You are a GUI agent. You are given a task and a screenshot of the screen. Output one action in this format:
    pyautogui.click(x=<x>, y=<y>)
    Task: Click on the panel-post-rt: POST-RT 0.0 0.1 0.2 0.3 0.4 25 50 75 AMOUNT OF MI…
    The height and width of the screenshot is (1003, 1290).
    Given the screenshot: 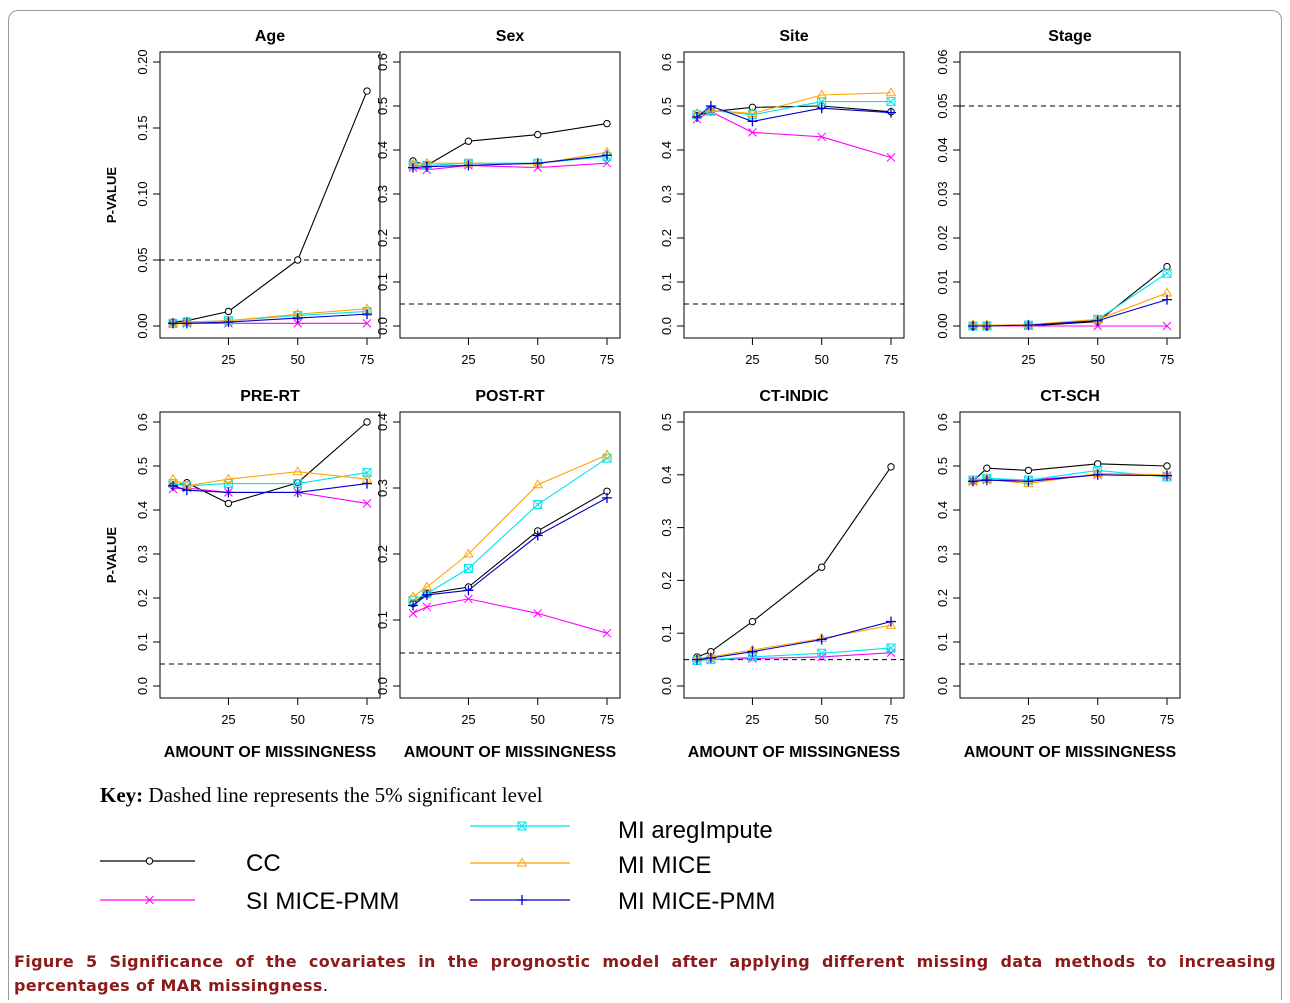 What is the action you would take?
    pyautogui.click(x=498, y=574)
    